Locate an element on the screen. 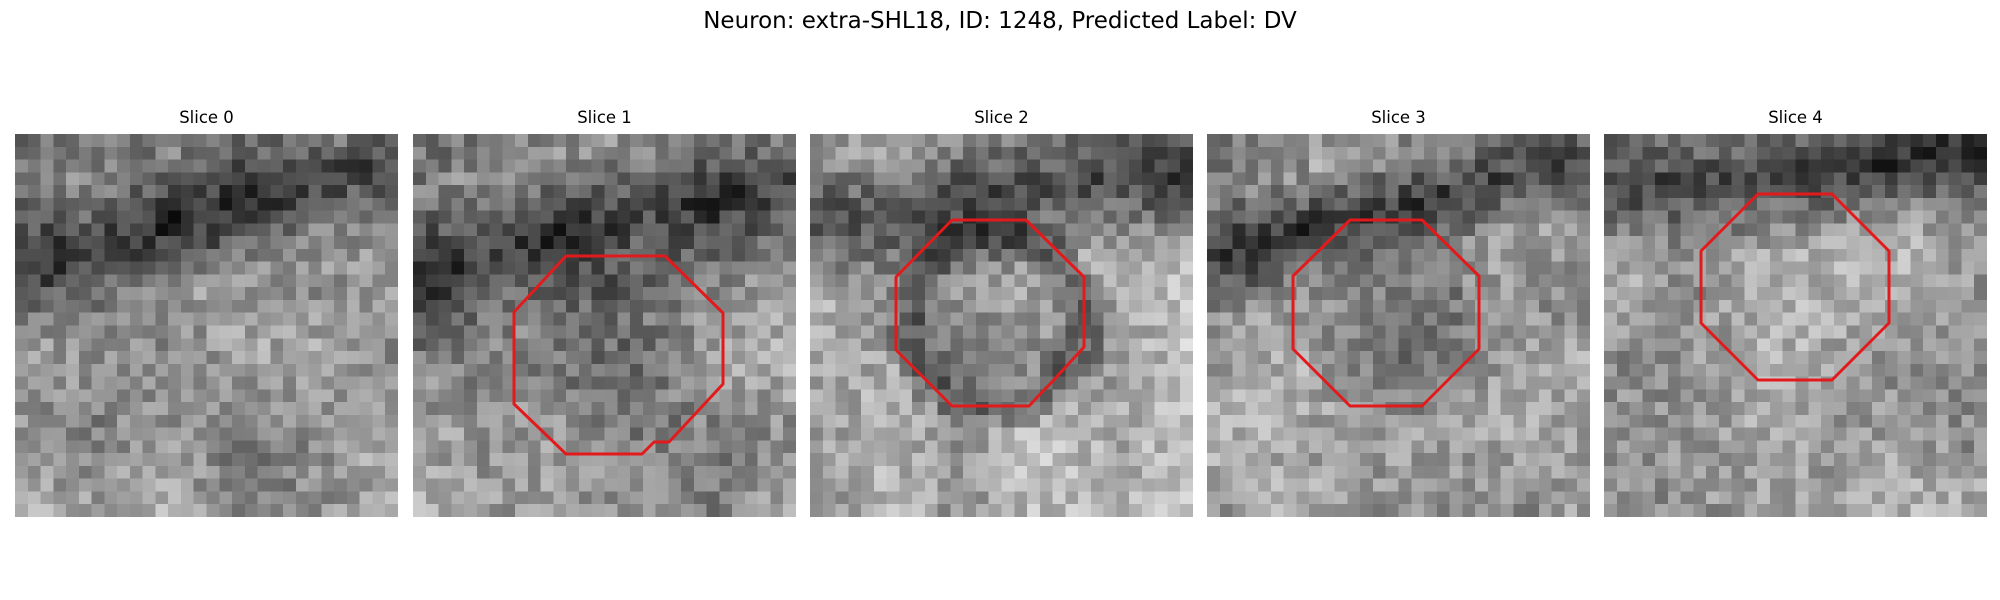  slice-panel-1: Slice 1 is located at coordinates (604, 312).